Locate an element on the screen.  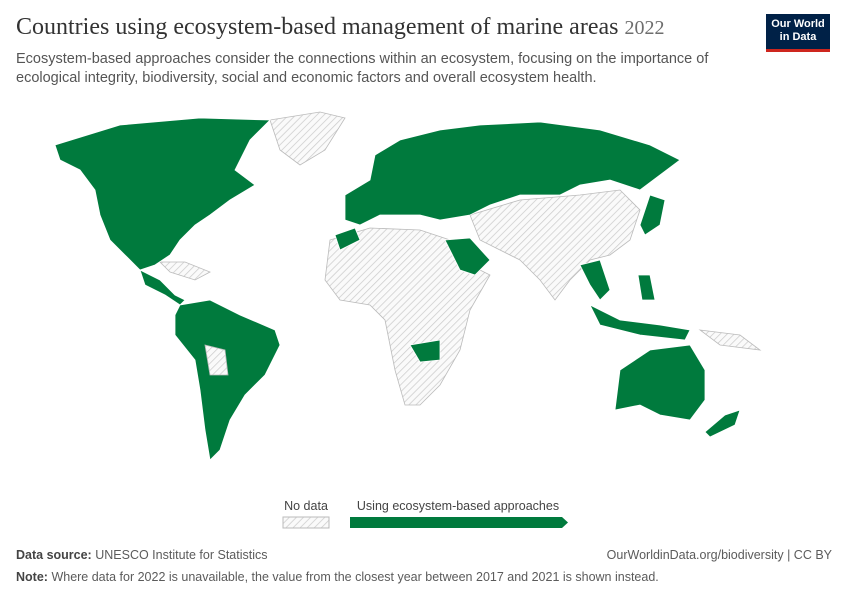
logo-line: Our World is located at coordinates (798, 24).